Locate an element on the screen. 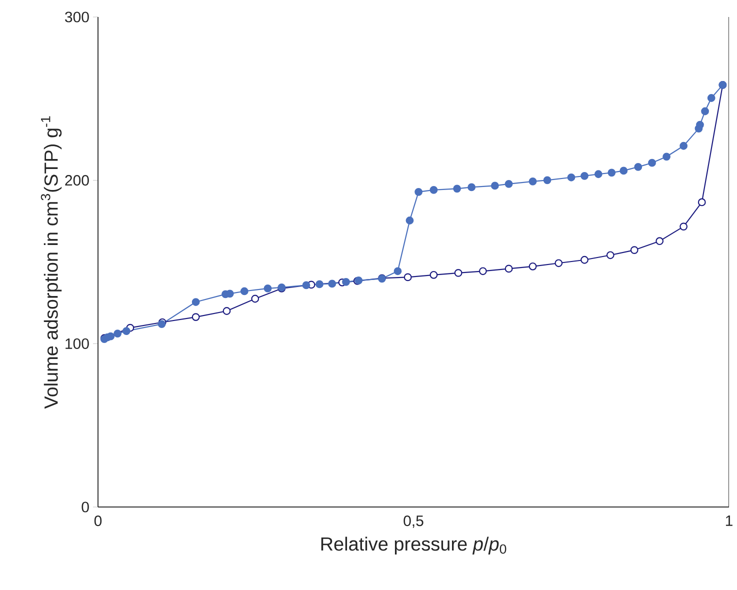 The height and width of the screenshot is (590, 737). x-tick-label: 0 is located at coordinates (98, 521).